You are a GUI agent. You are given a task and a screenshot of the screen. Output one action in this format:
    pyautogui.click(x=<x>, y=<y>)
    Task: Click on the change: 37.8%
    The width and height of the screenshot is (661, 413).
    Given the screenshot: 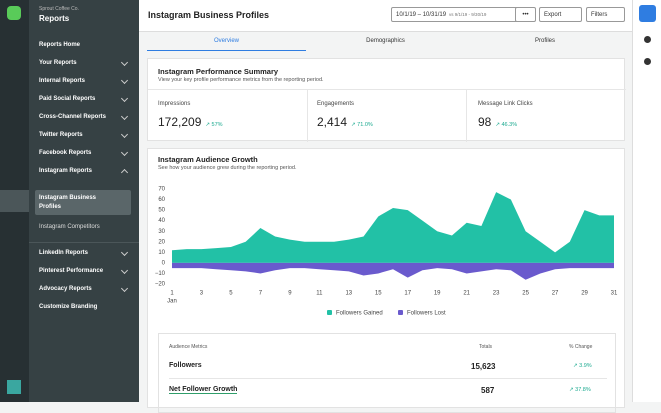 What is the action you would take?
    pyautogui.click(x=583, y=390)
    